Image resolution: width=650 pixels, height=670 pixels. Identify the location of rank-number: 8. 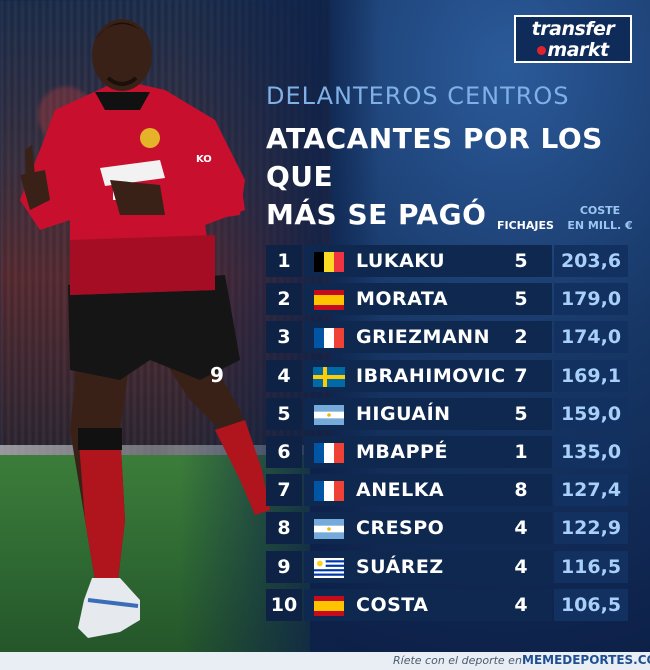
(284, 528).